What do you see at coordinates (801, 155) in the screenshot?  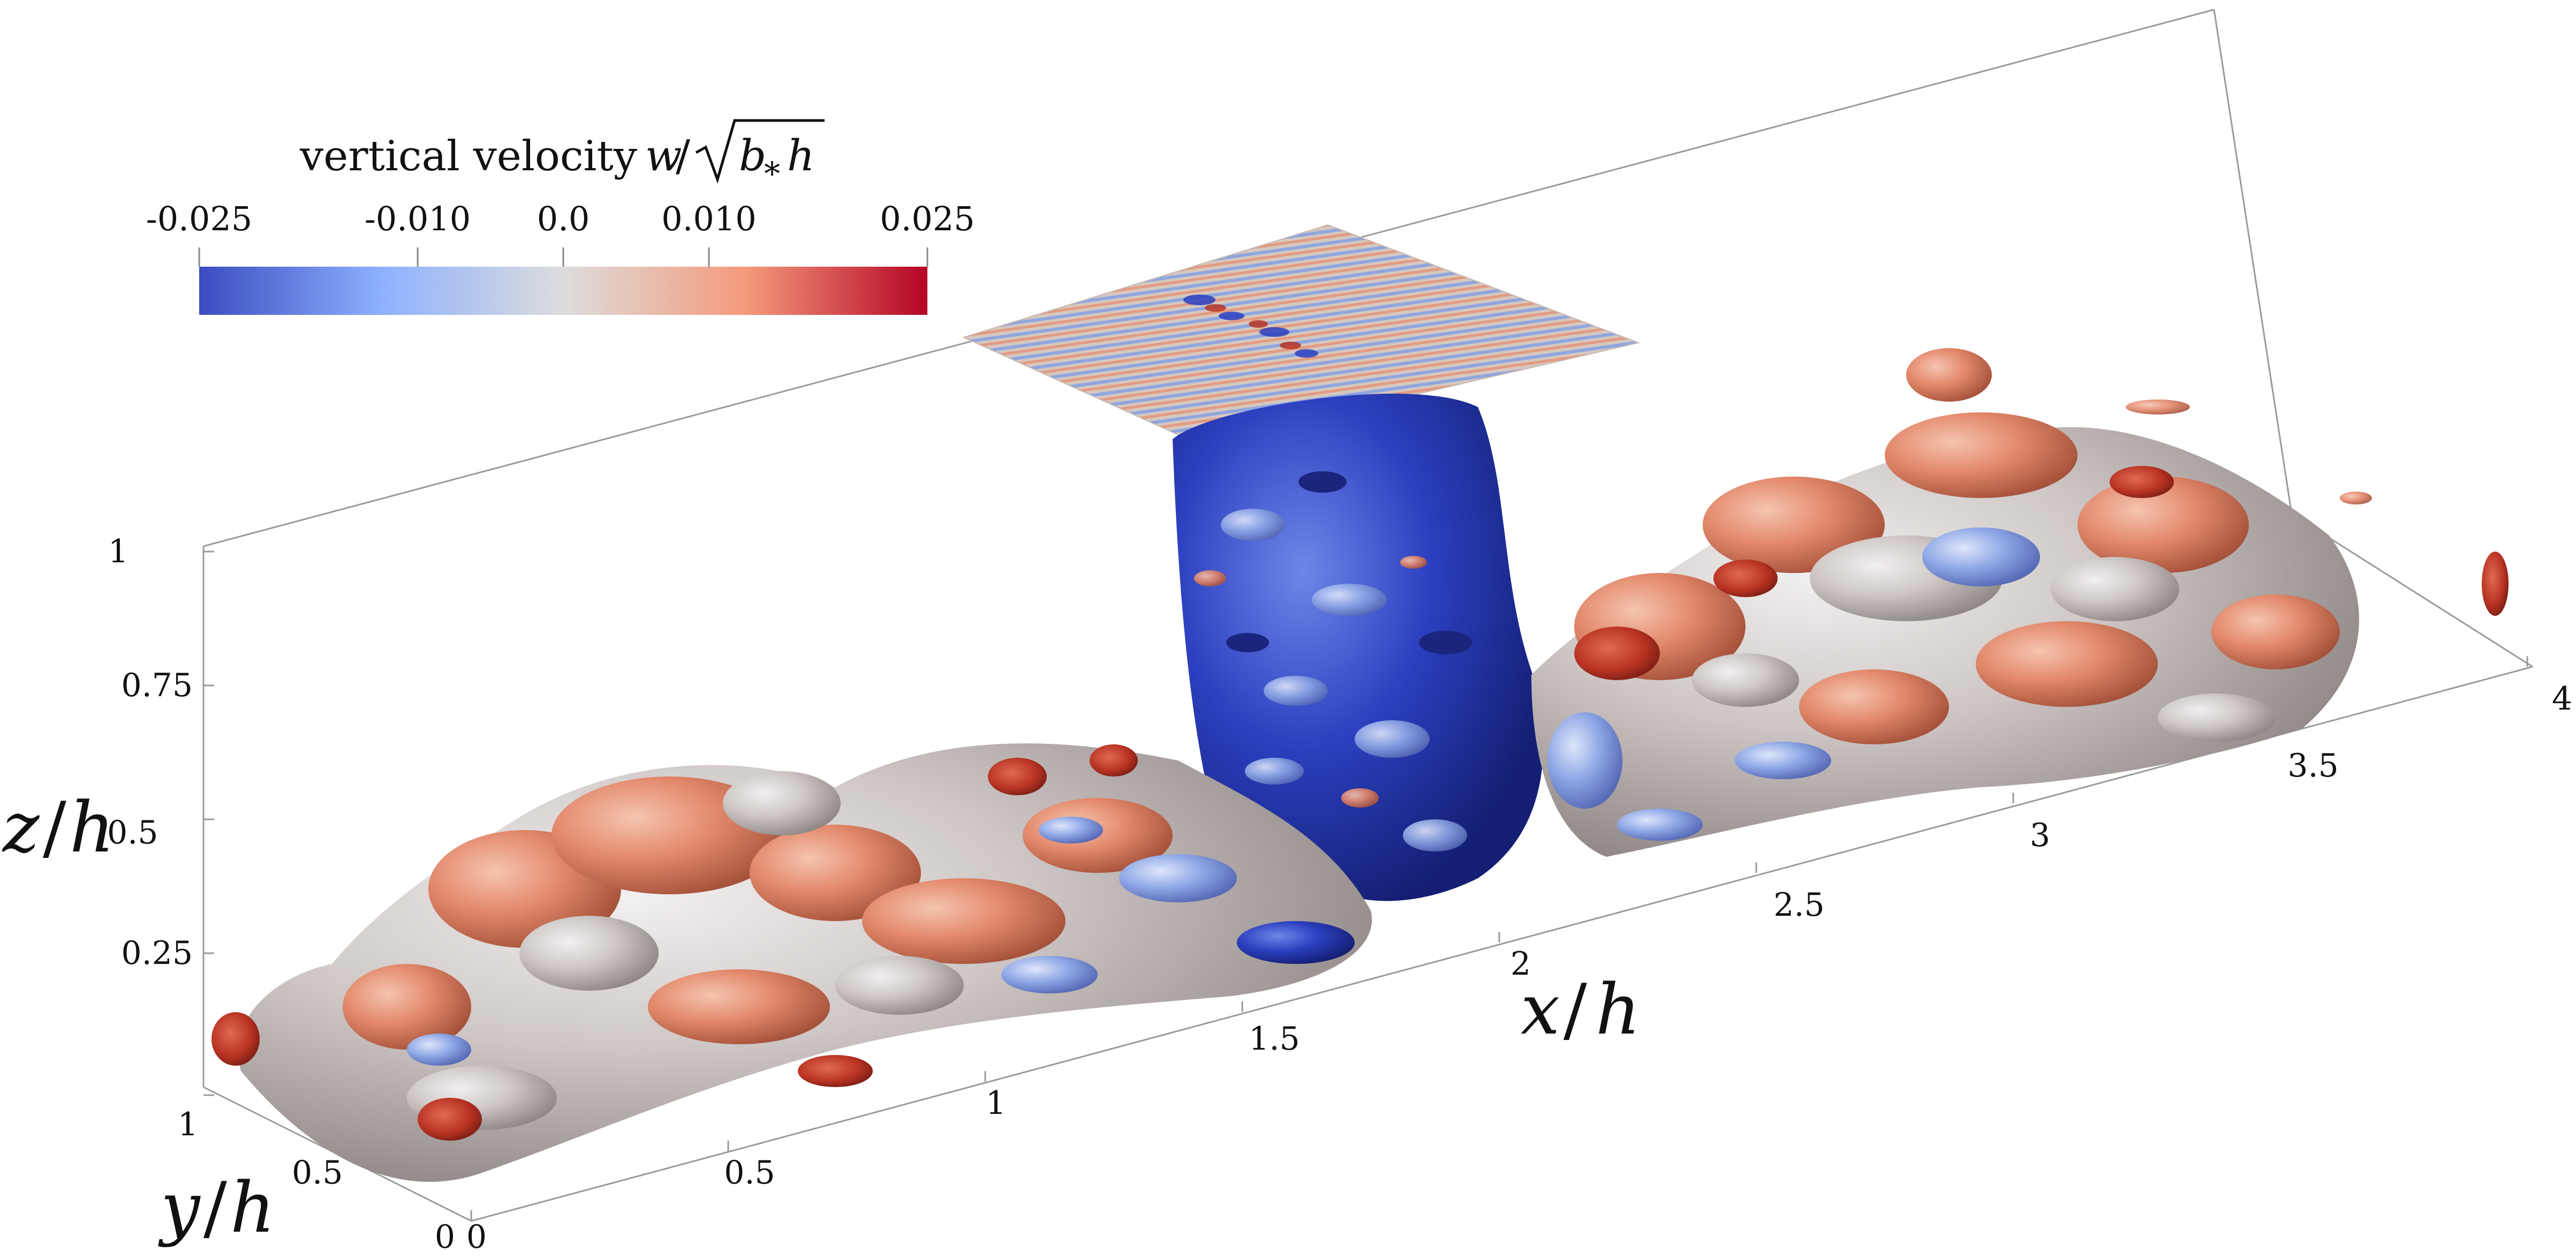 I see `colorbar-title-h: h` at bounding box center [801, 155].